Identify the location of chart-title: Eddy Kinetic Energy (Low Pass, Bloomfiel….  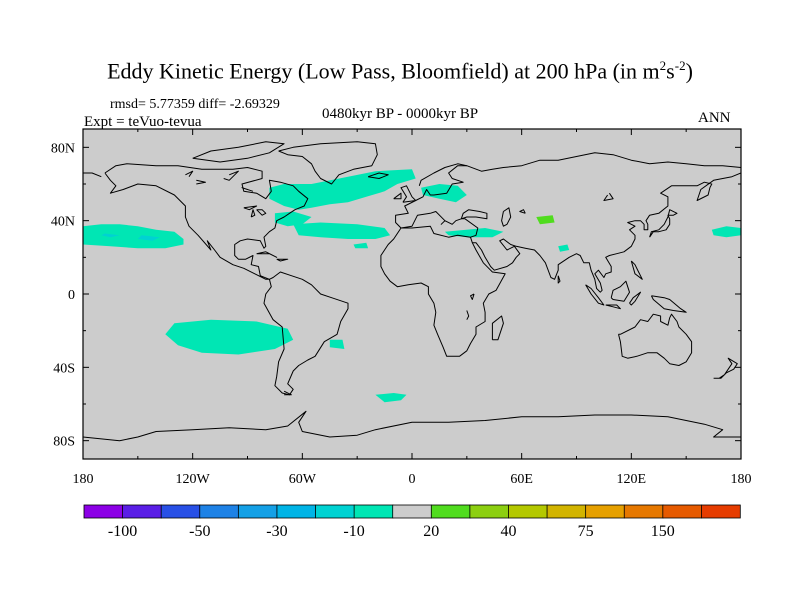
(400, 71).